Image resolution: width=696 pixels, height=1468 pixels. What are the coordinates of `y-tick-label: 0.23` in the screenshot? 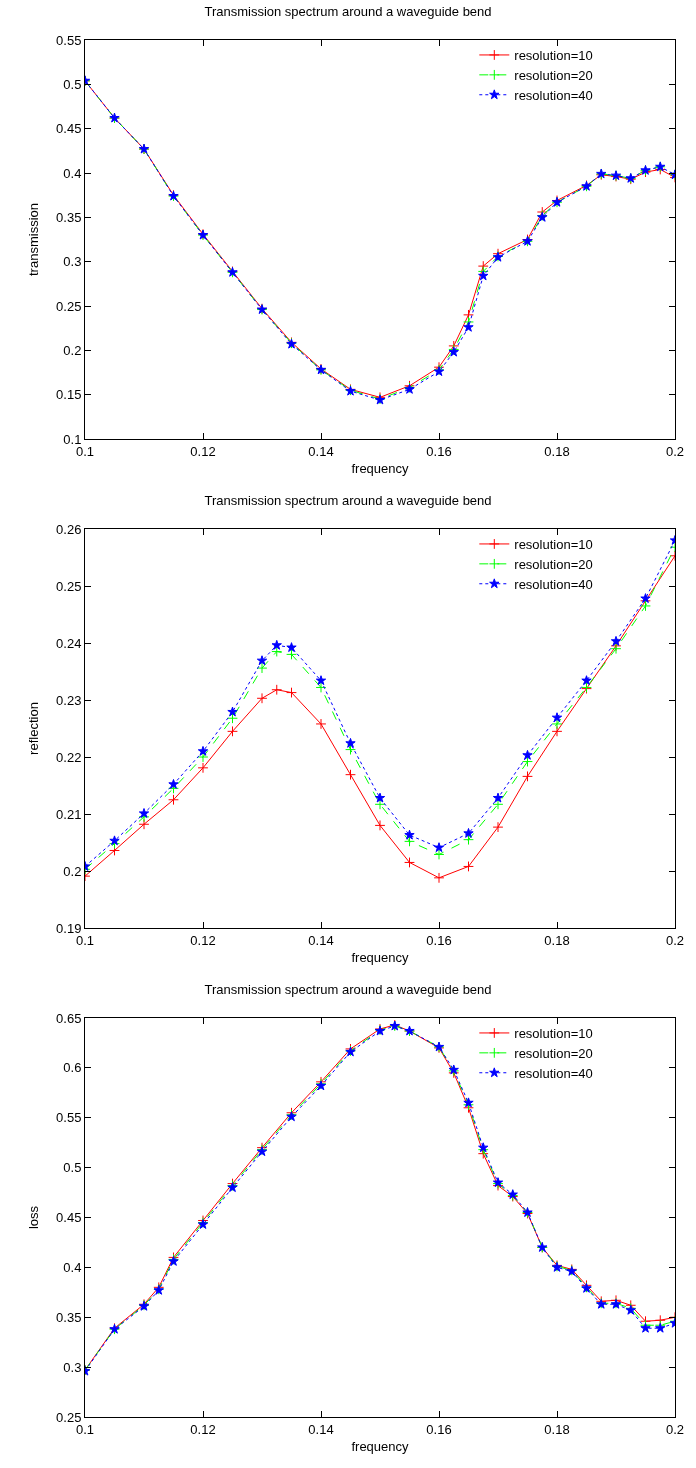 It's located at (69, 700).